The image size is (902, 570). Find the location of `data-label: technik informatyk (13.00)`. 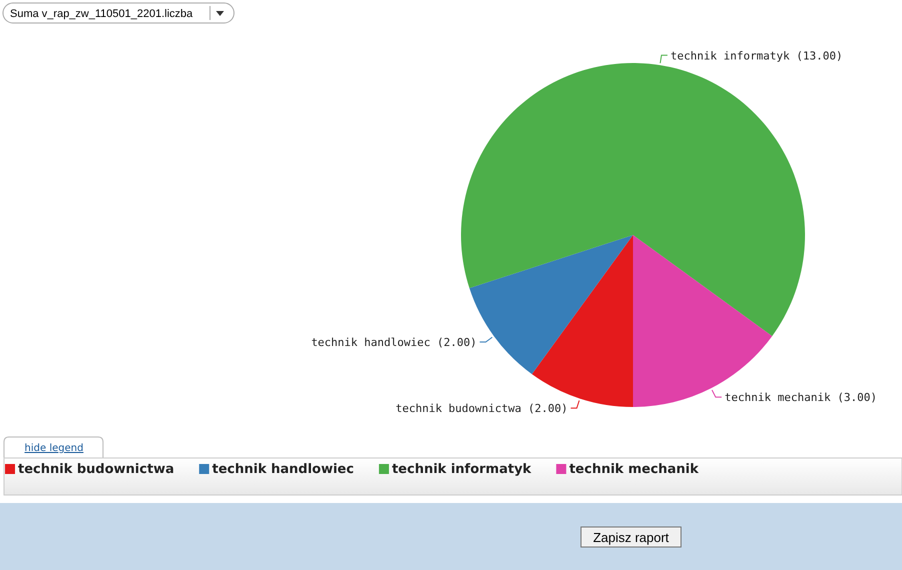

data-label: technik informatyk (13.00) is located at coordinates (756, 55).